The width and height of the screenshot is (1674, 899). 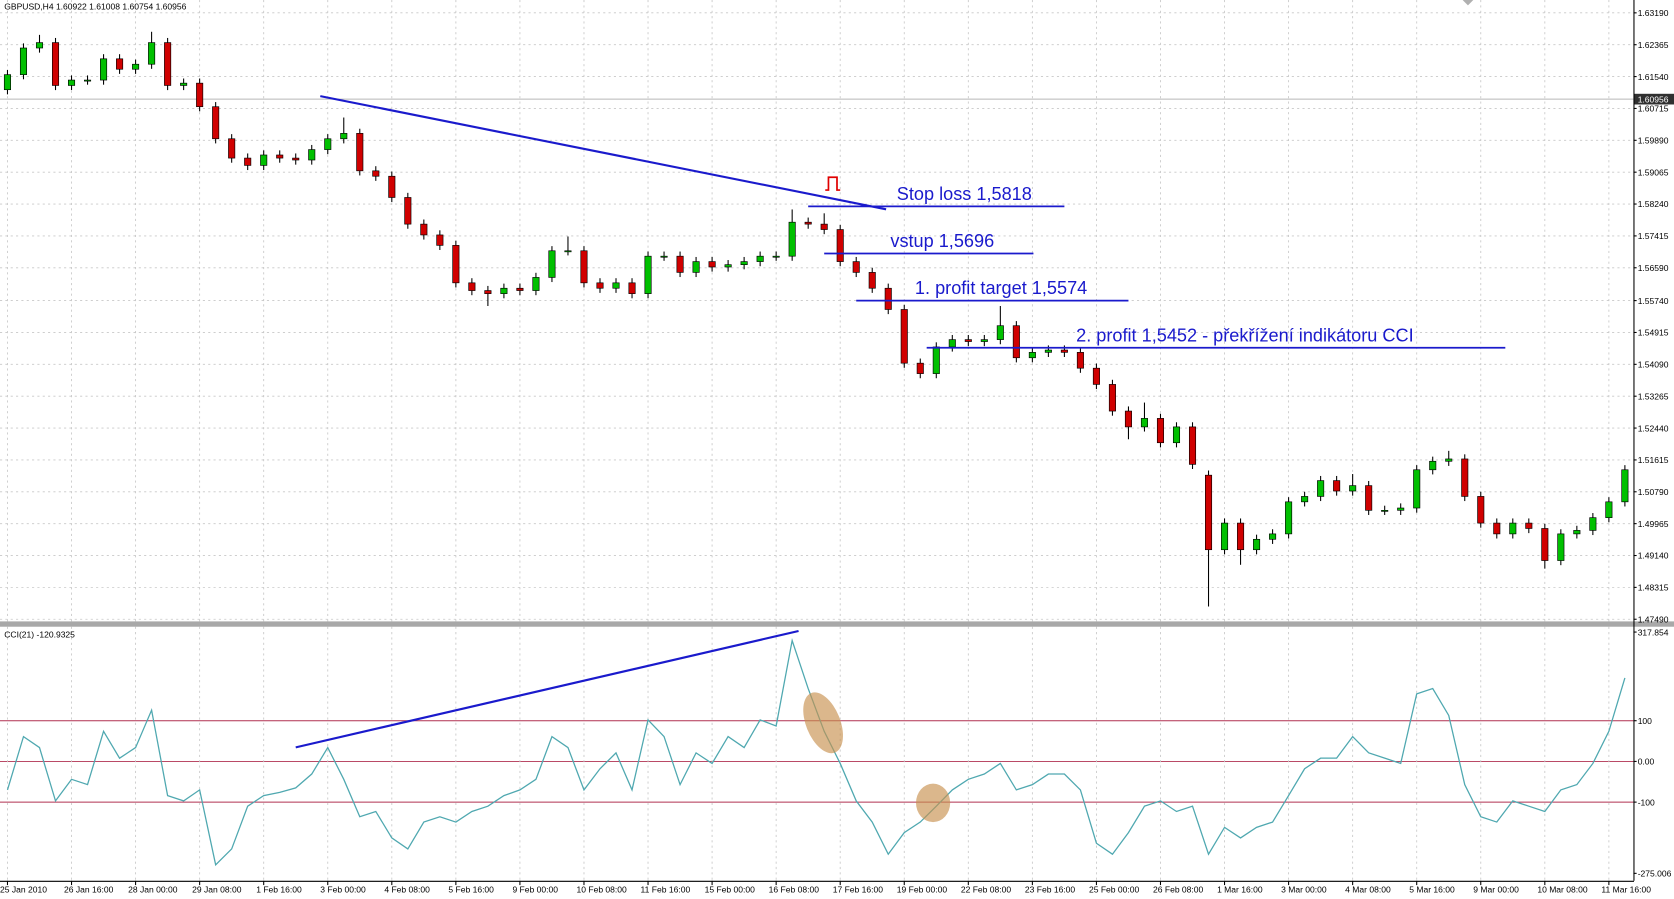 What do you see at coordinates (1653, 333) in the screenshot?
I see `y-tick-label: 1.54915` at bounding box center [1653, 333].